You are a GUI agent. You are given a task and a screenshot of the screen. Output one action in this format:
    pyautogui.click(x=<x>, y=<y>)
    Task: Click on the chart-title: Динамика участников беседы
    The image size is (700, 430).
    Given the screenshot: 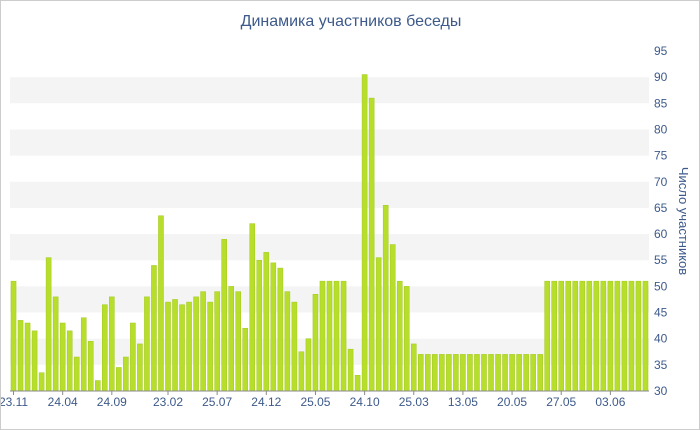 What is the action you would take?
    pyautogui.click(x=351, y=21)
    